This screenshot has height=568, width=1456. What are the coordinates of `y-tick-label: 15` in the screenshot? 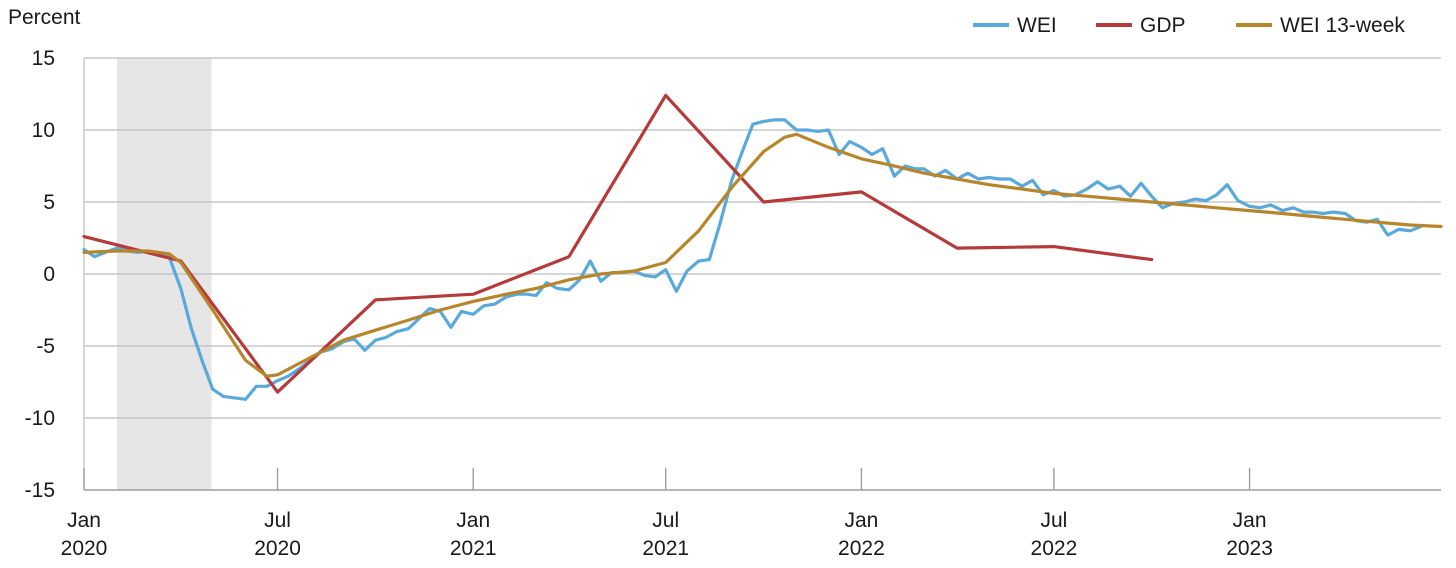 It's located at (43, 58).